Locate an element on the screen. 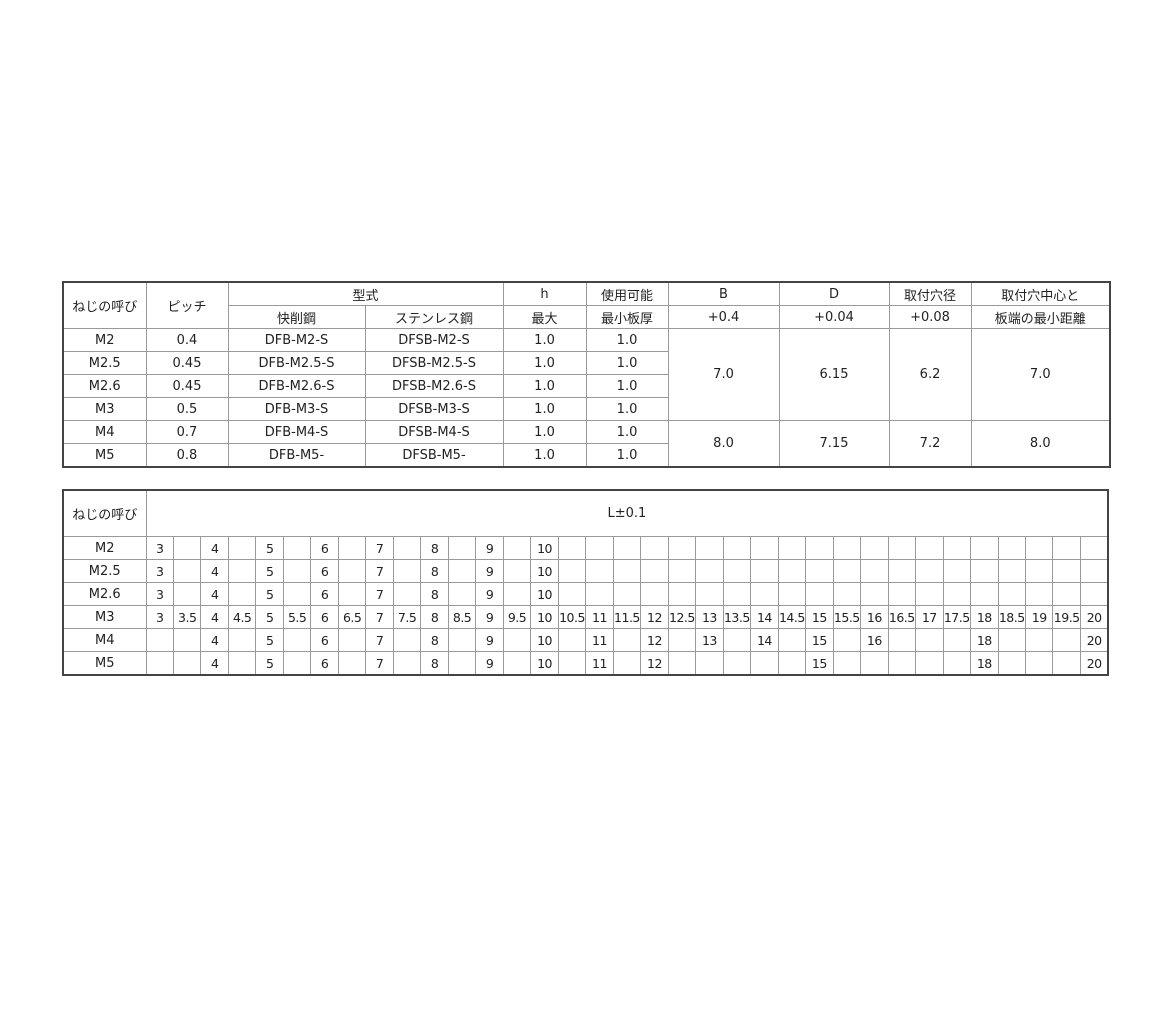  cell-free: DFB-M3-S is located at coordinates (296, 409).